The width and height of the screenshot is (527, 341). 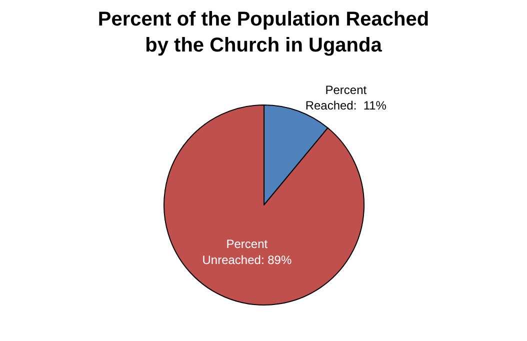 I want to click on chart-title: Percent of the Population Reached by the Church in Uganda, so click(x=264, y=32).